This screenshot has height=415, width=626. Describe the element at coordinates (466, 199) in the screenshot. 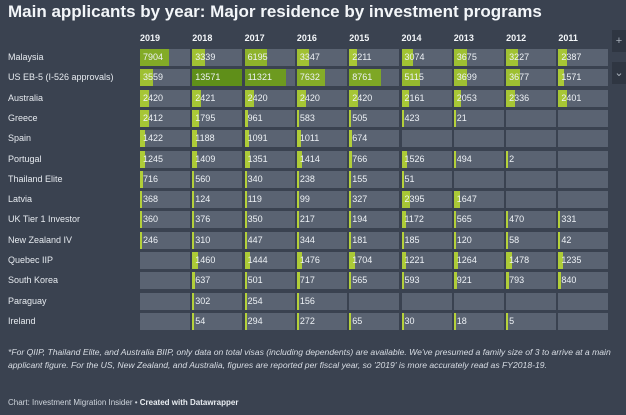

I see `cell-value: 1647` at that location.